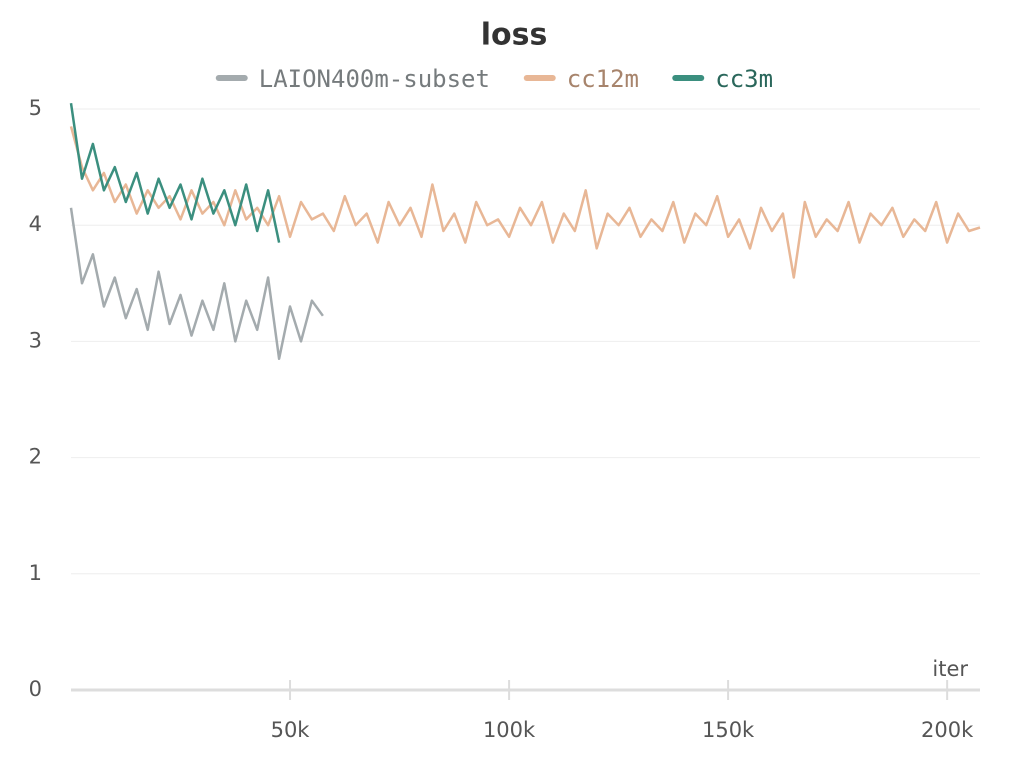  Describe the element at coordinates (291, 730) in the screenshot. I see `x-tick-label: 50k` at that location.